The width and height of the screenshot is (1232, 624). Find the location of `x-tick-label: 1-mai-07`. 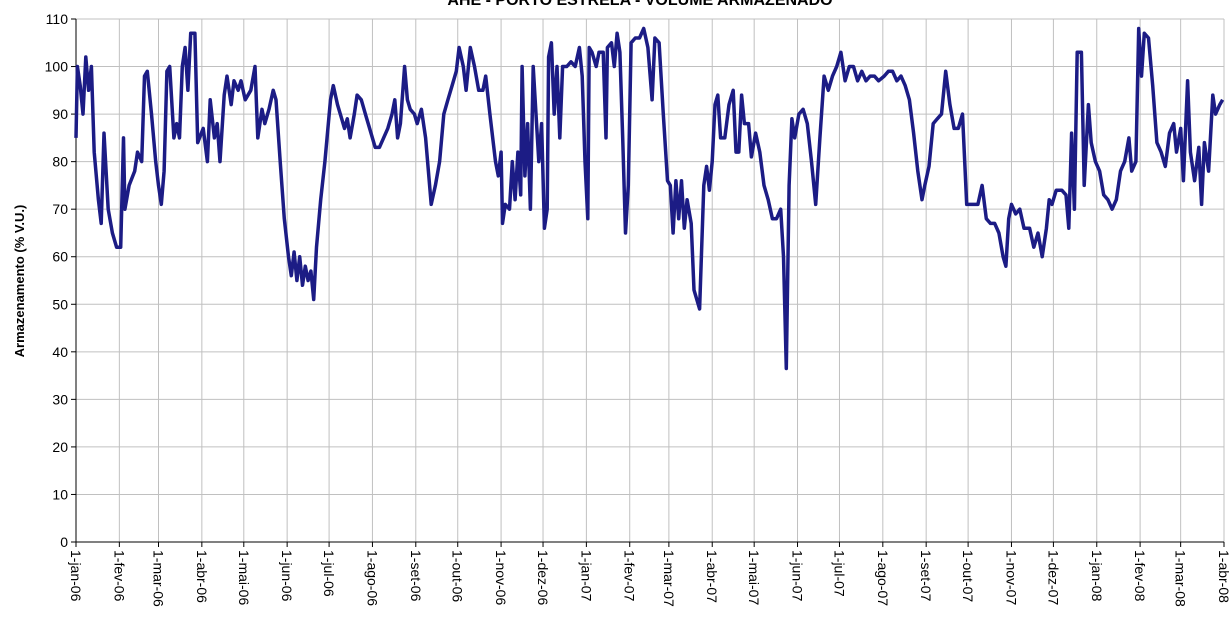

x-tick-label: 1-mai-07 is located at coordinates (754, 577).